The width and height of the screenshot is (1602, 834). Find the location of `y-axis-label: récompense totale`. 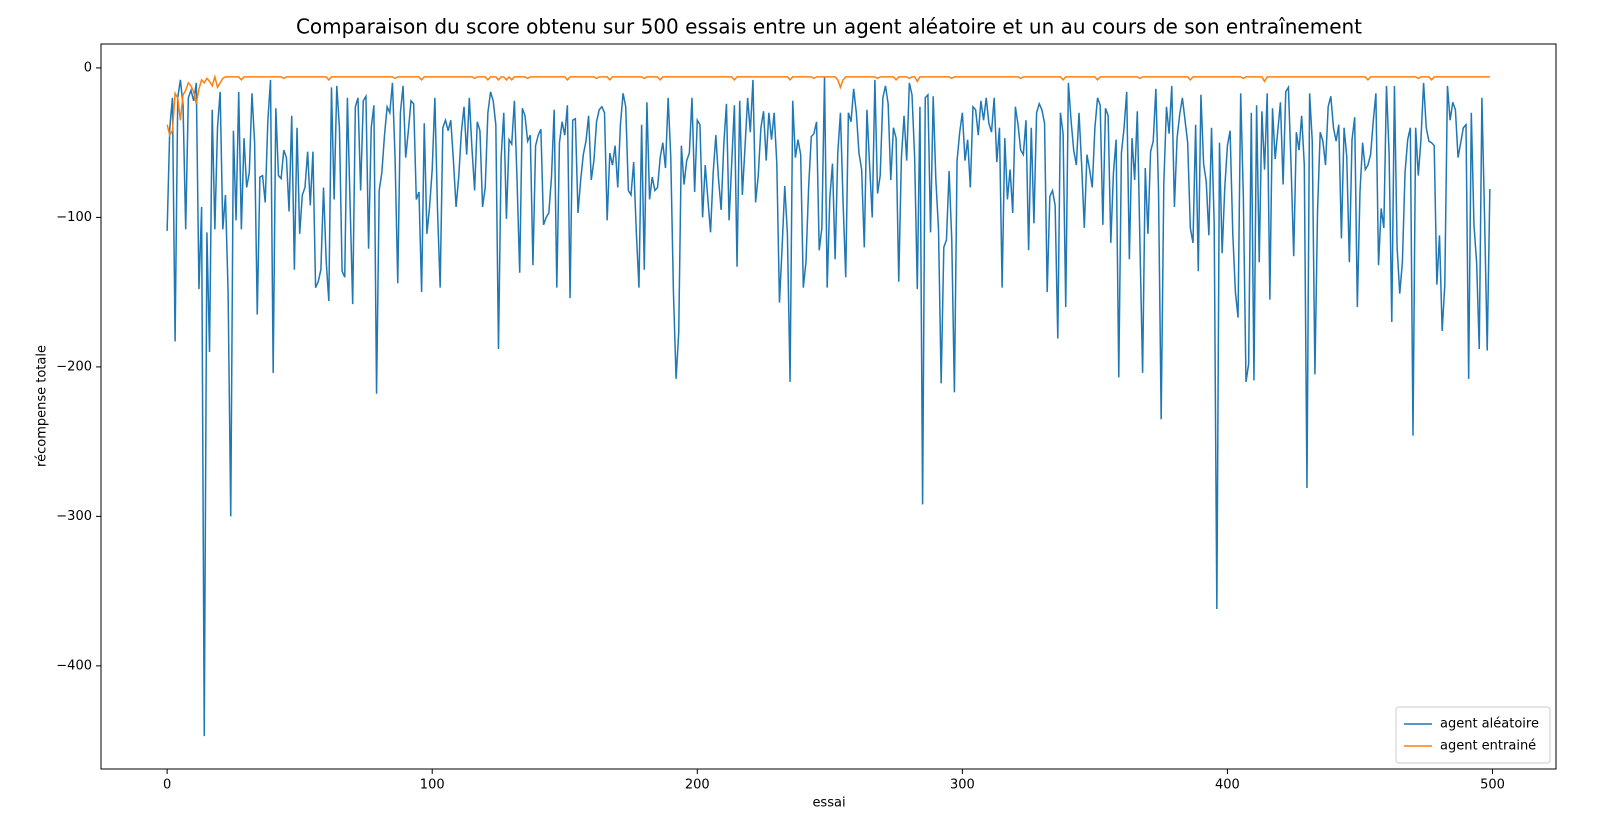

y-axis-label: récompense totale is located at coordinates (42, 406).